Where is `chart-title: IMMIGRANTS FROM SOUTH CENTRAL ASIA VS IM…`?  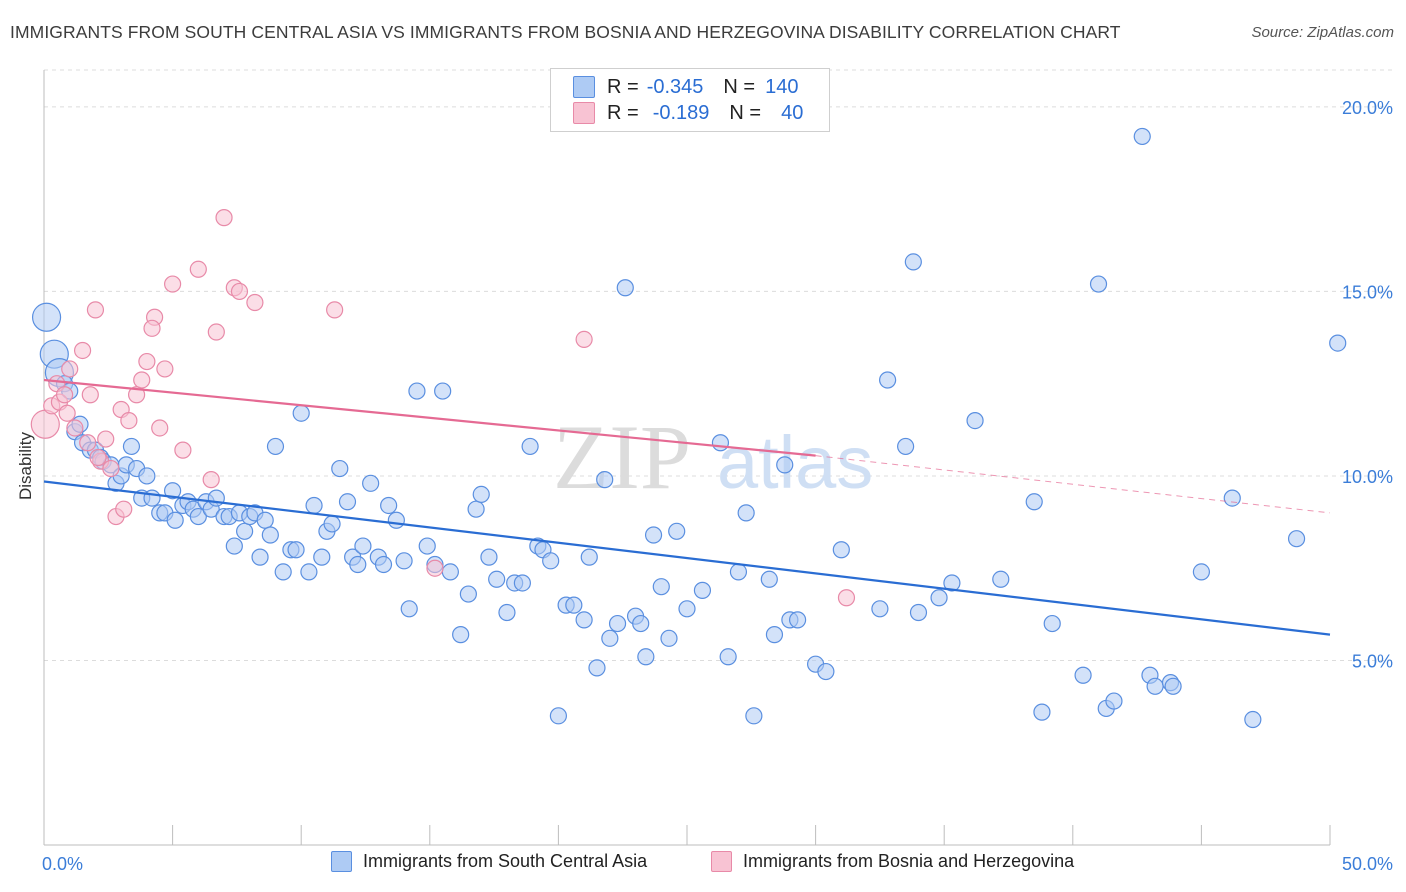
chart-title: IMMIGRANTS FROM SOUTH CENTRAL ASIA VS IM… is located at coordinates (565, 32).